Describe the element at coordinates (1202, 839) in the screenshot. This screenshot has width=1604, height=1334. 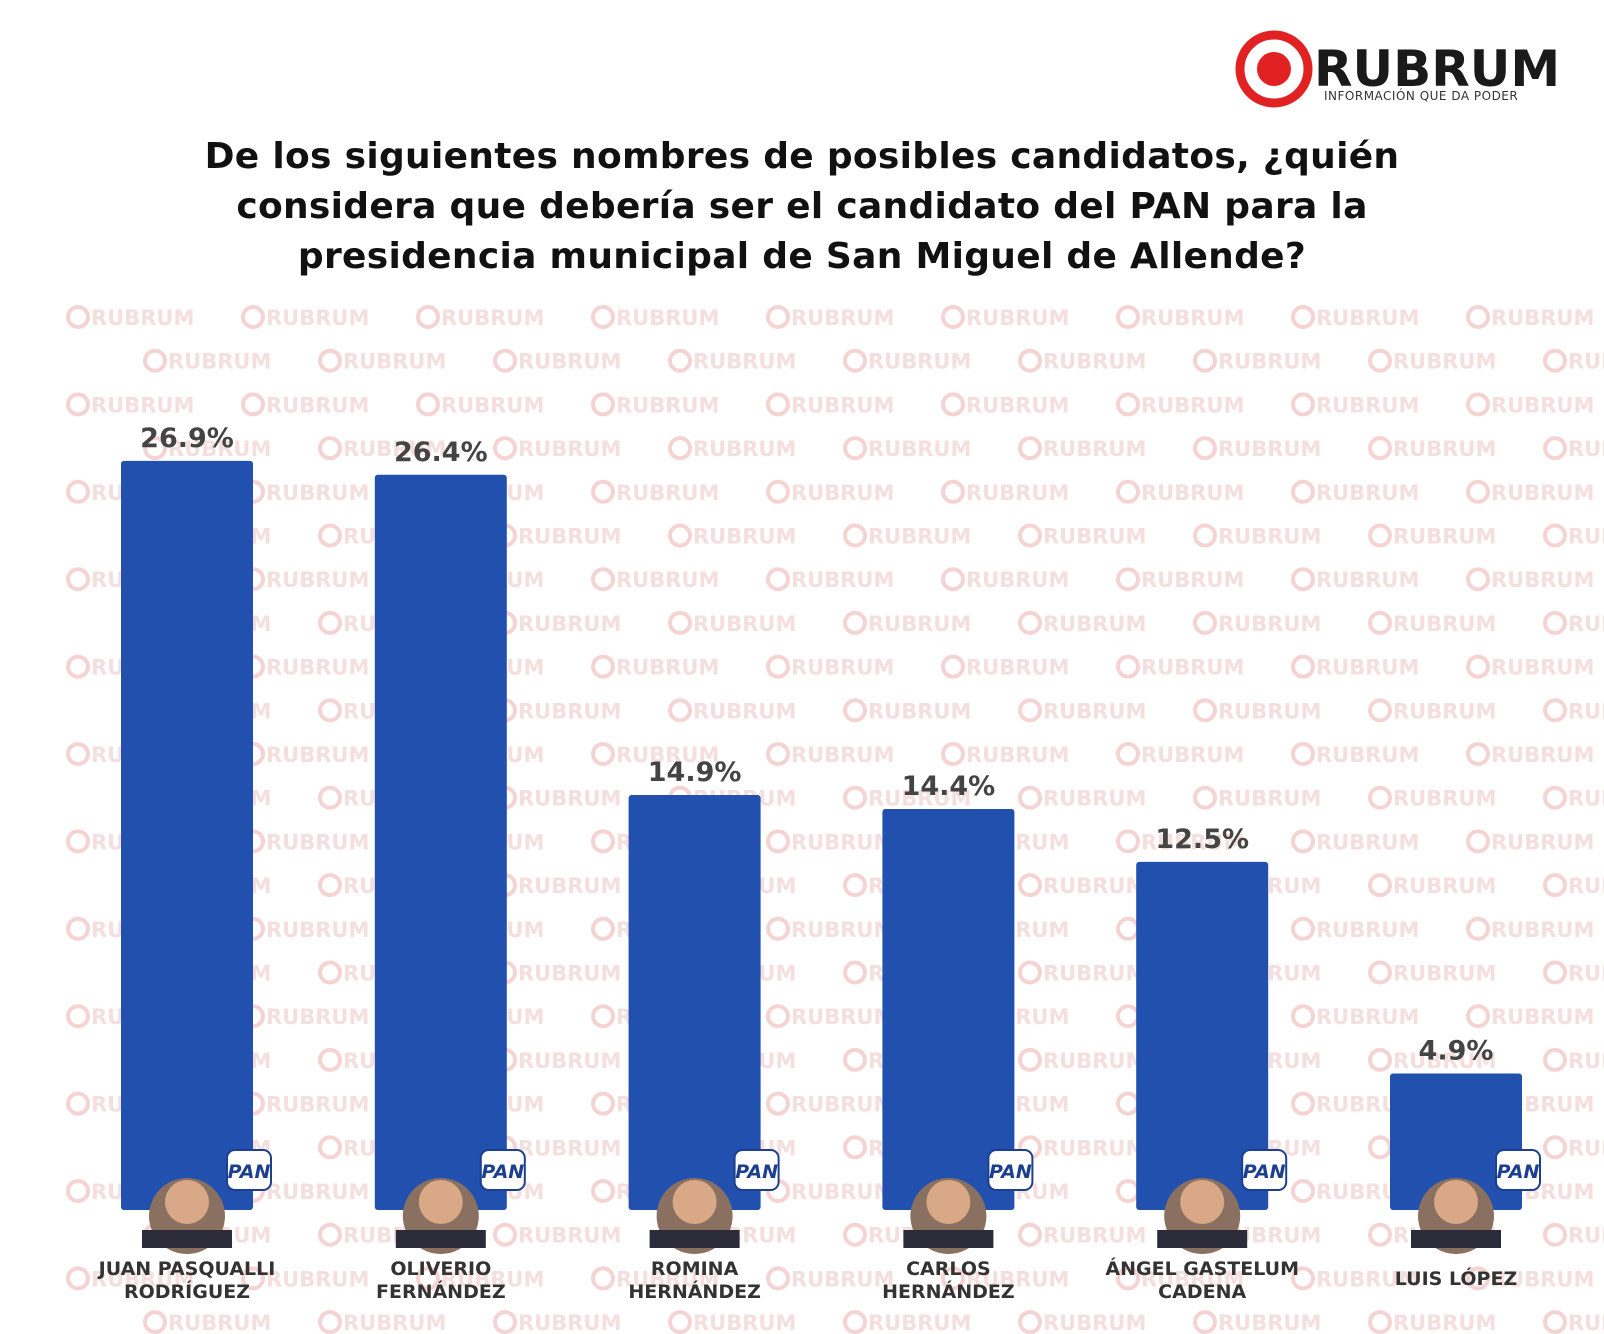
I see `value-label: 12.5%` at that location.